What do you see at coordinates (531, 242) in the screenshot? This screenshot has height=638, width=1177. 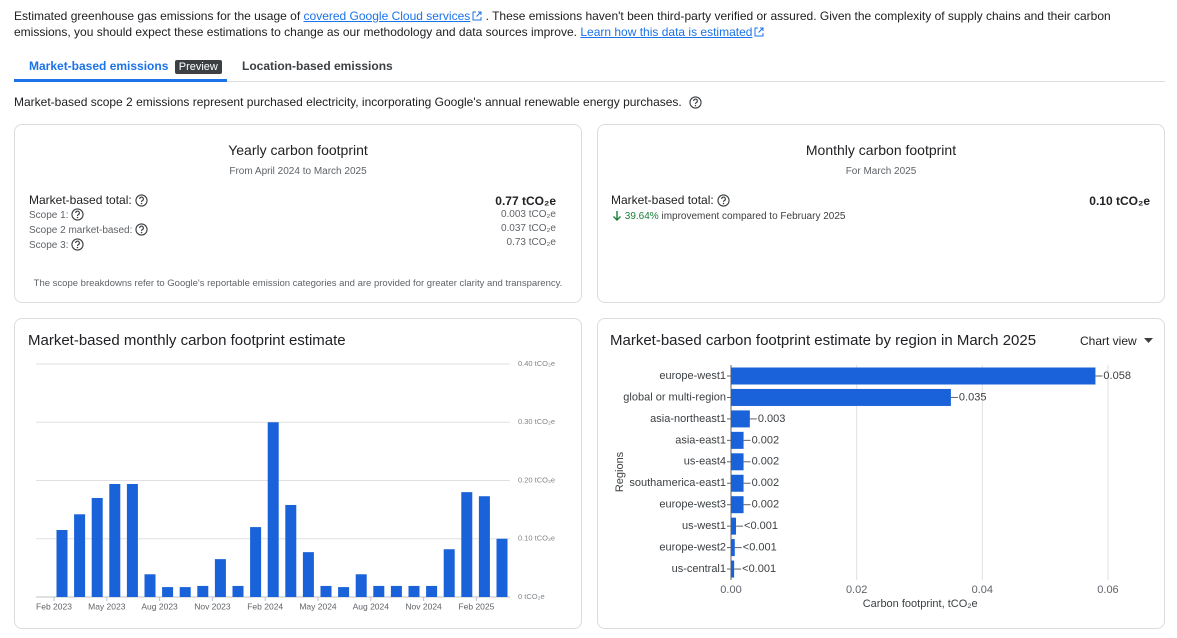 I see `value: 0.73 tCO₂e` at bounding box center [531, 242].